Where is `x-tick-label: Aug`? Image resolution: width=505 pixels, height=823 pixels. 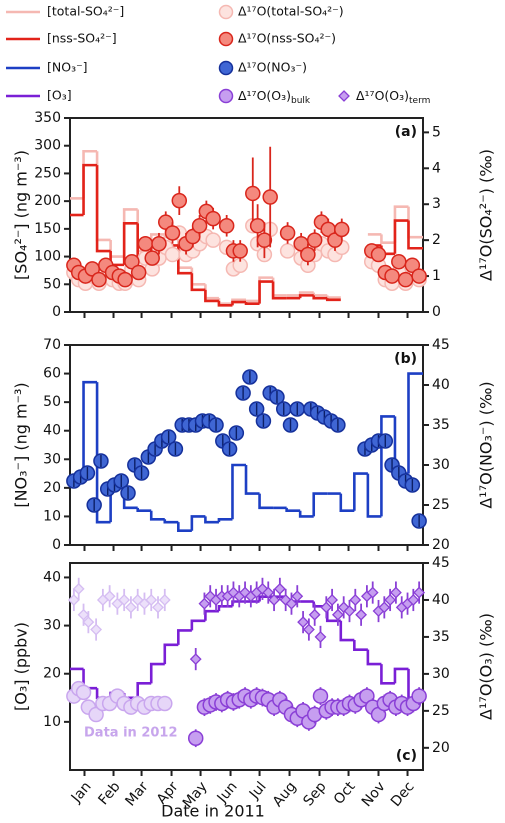
x-tick-label: Aug is located at coordinates (285, 794).